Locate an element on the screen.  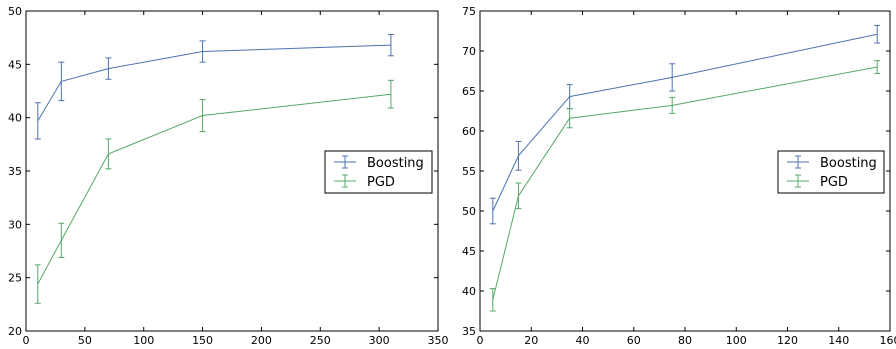
y-tick-label: 25 is located at coordinates (15, 278).